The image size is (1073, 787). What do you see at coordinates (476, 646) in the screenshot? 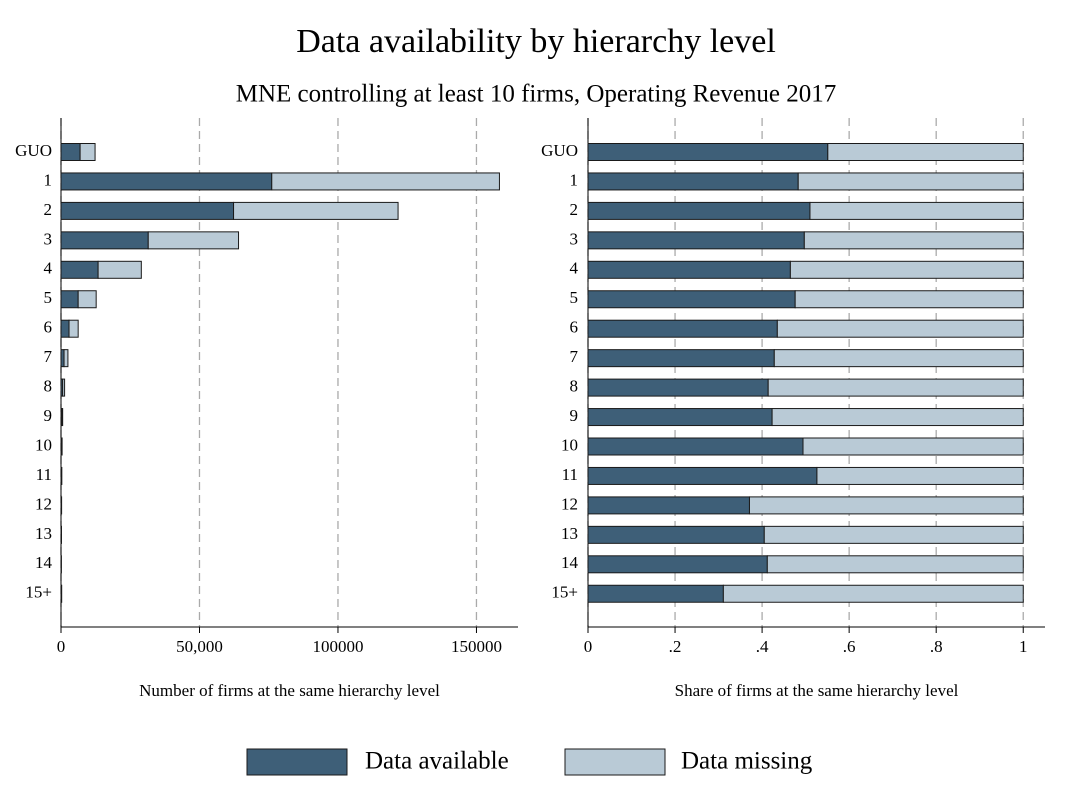
I see `x-tick-label: 150000` at bounding box center [476, 646].